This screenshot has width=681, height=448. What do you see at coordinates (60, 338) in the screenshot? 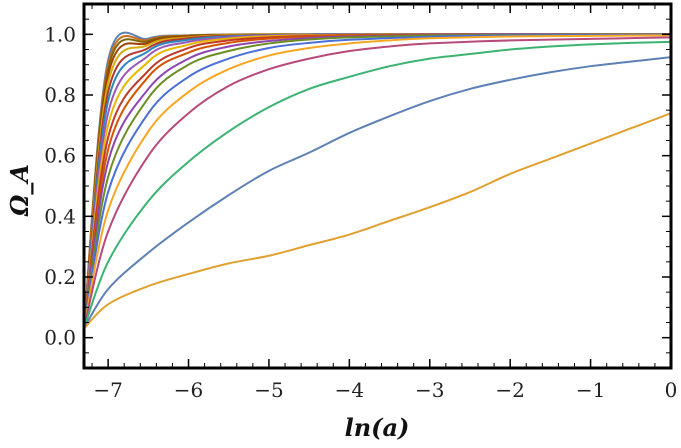
I see `y-tick-label: 0.0` at bounding box center [60, 338].